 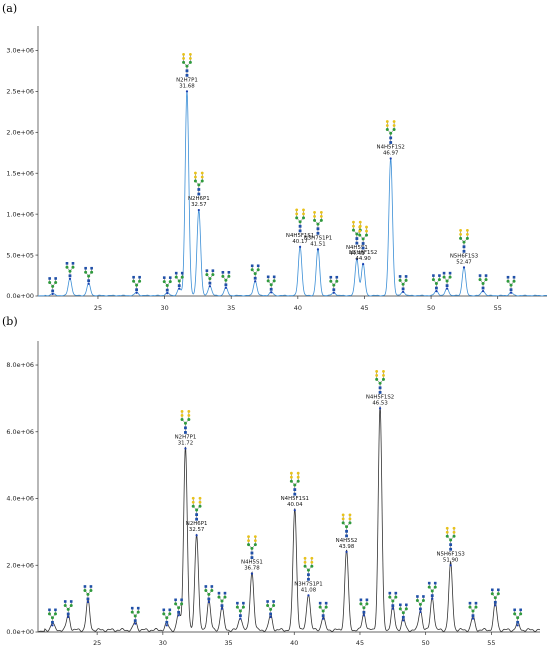 I want to click on x-tick-label: 50, so click(x=426, y=643).